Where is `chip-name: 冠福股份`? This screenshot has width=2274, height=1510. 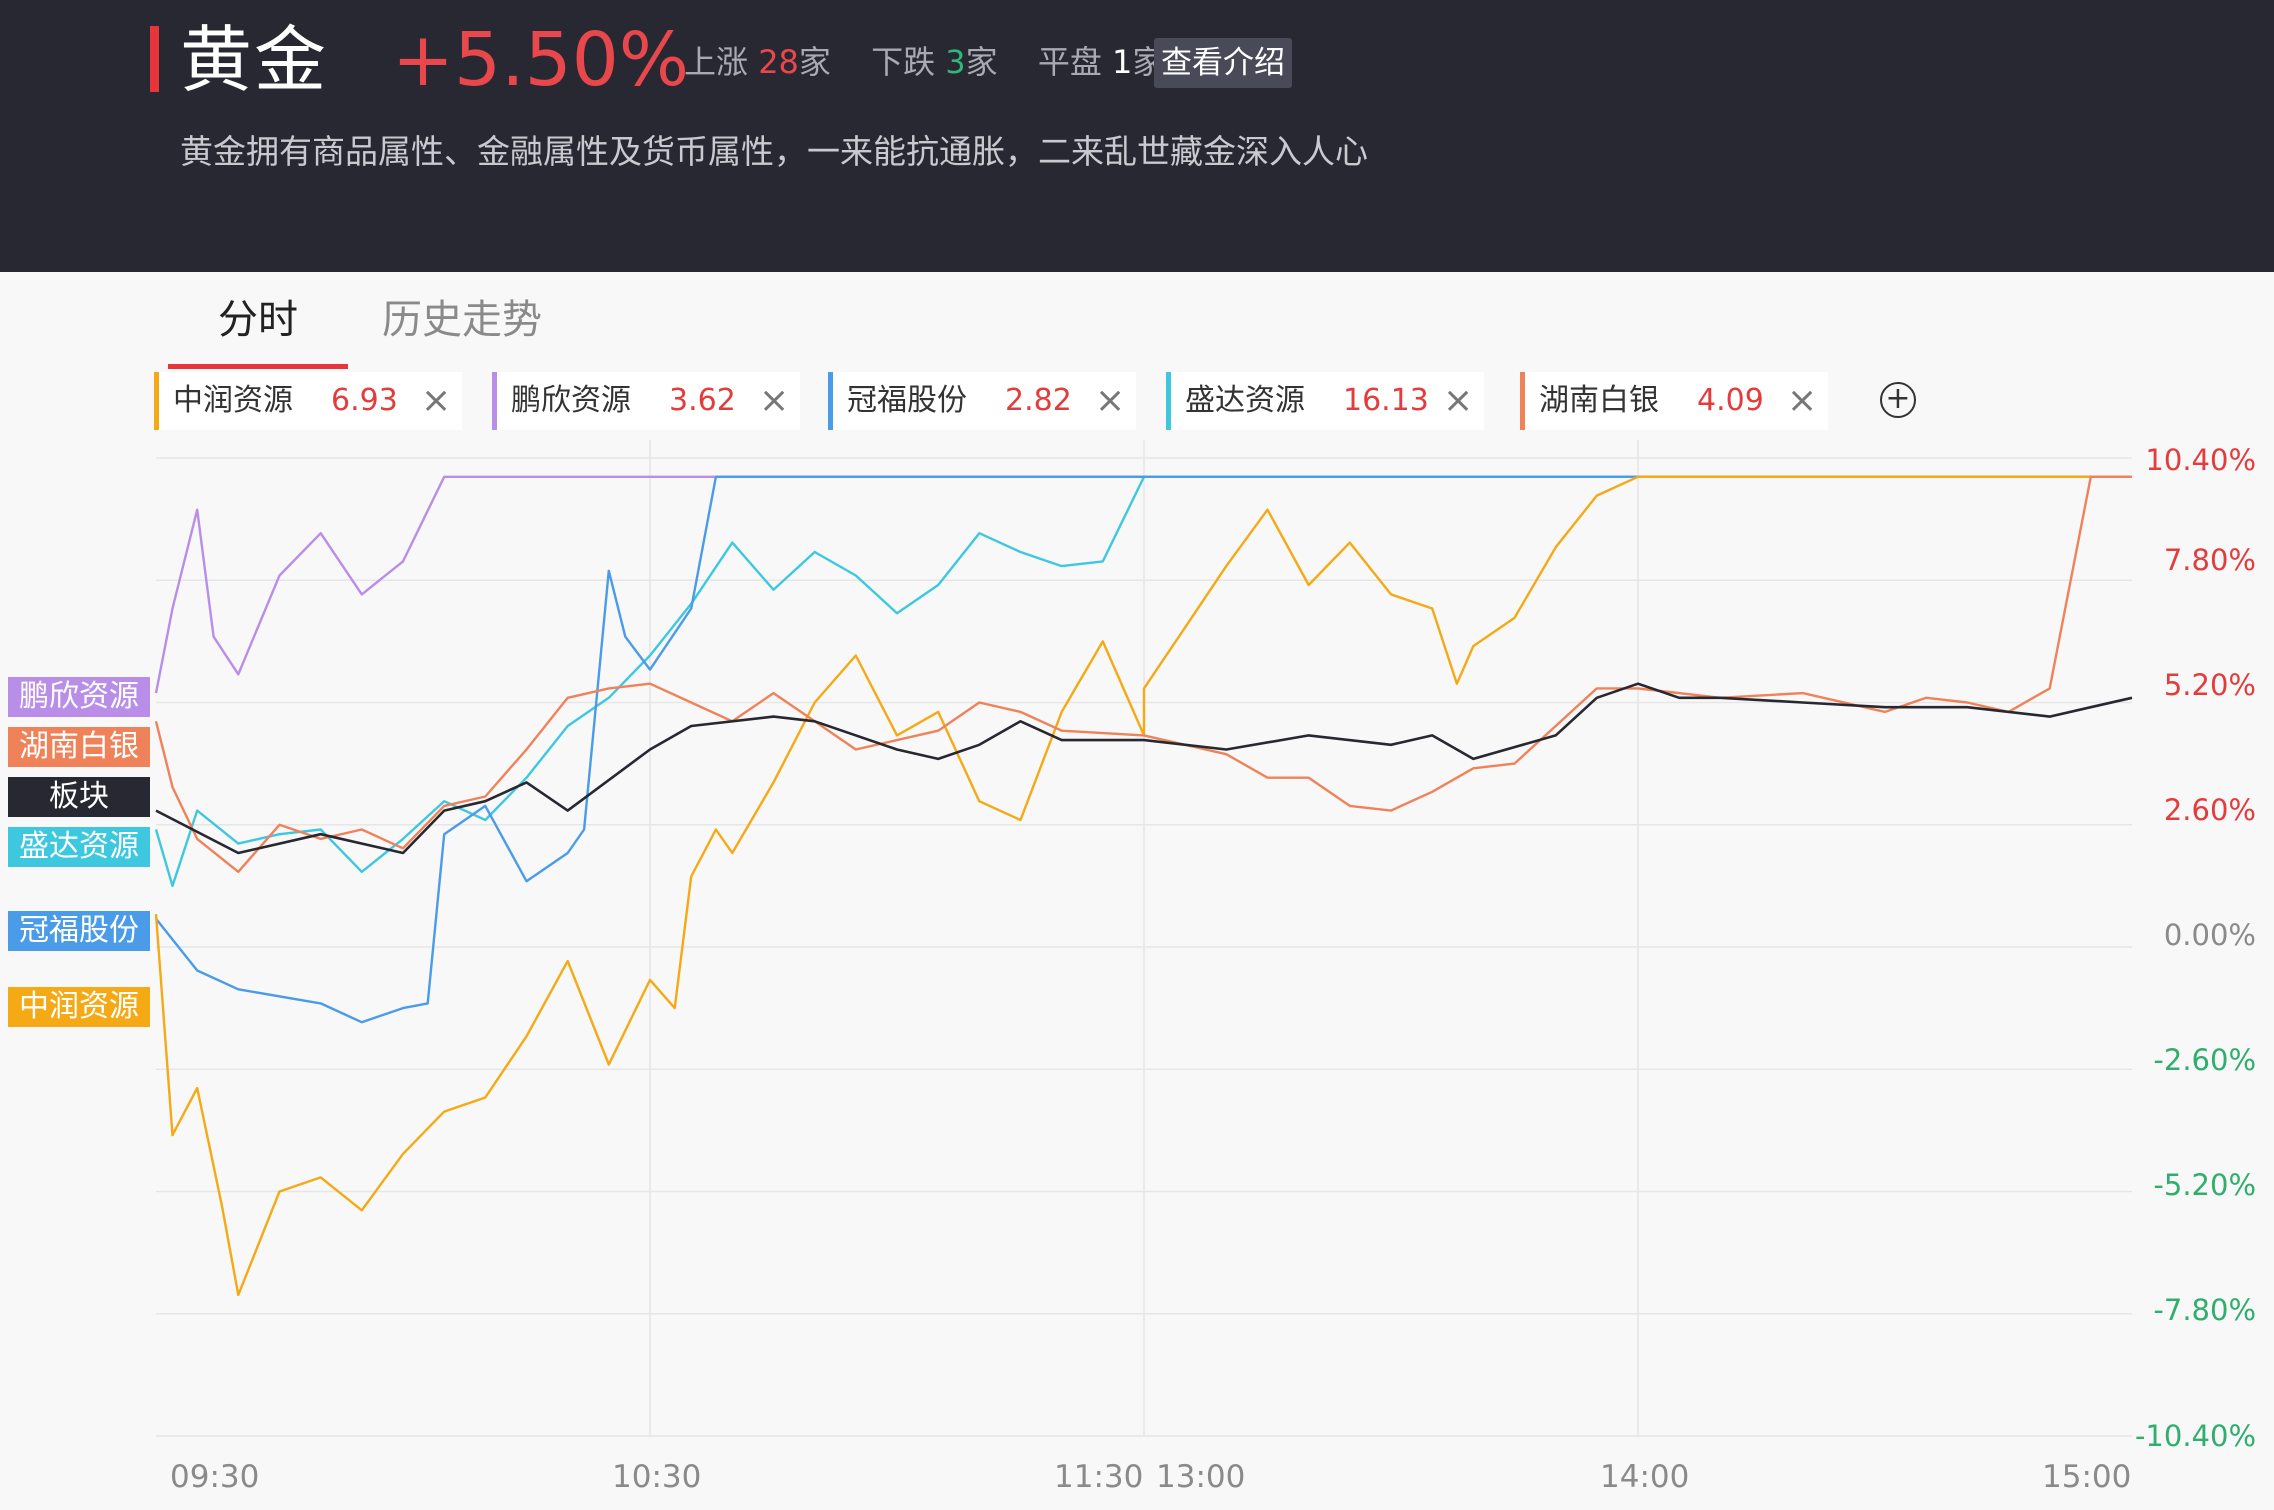 chip-name: 冠福股份 is located at coordinates (907, 400).